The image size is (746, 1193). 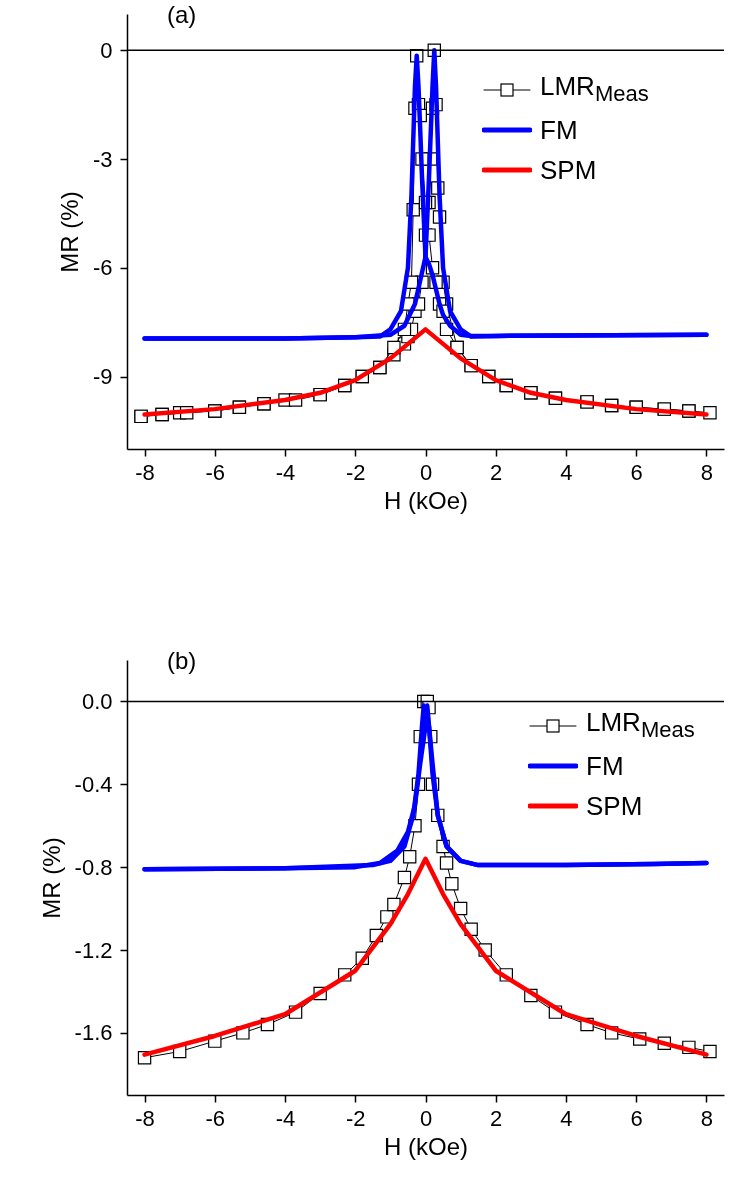 What do you see at coordinates (102, 159) in the screenshot?
I see `y-tick-label: -3` at bounding box center [102, 159].